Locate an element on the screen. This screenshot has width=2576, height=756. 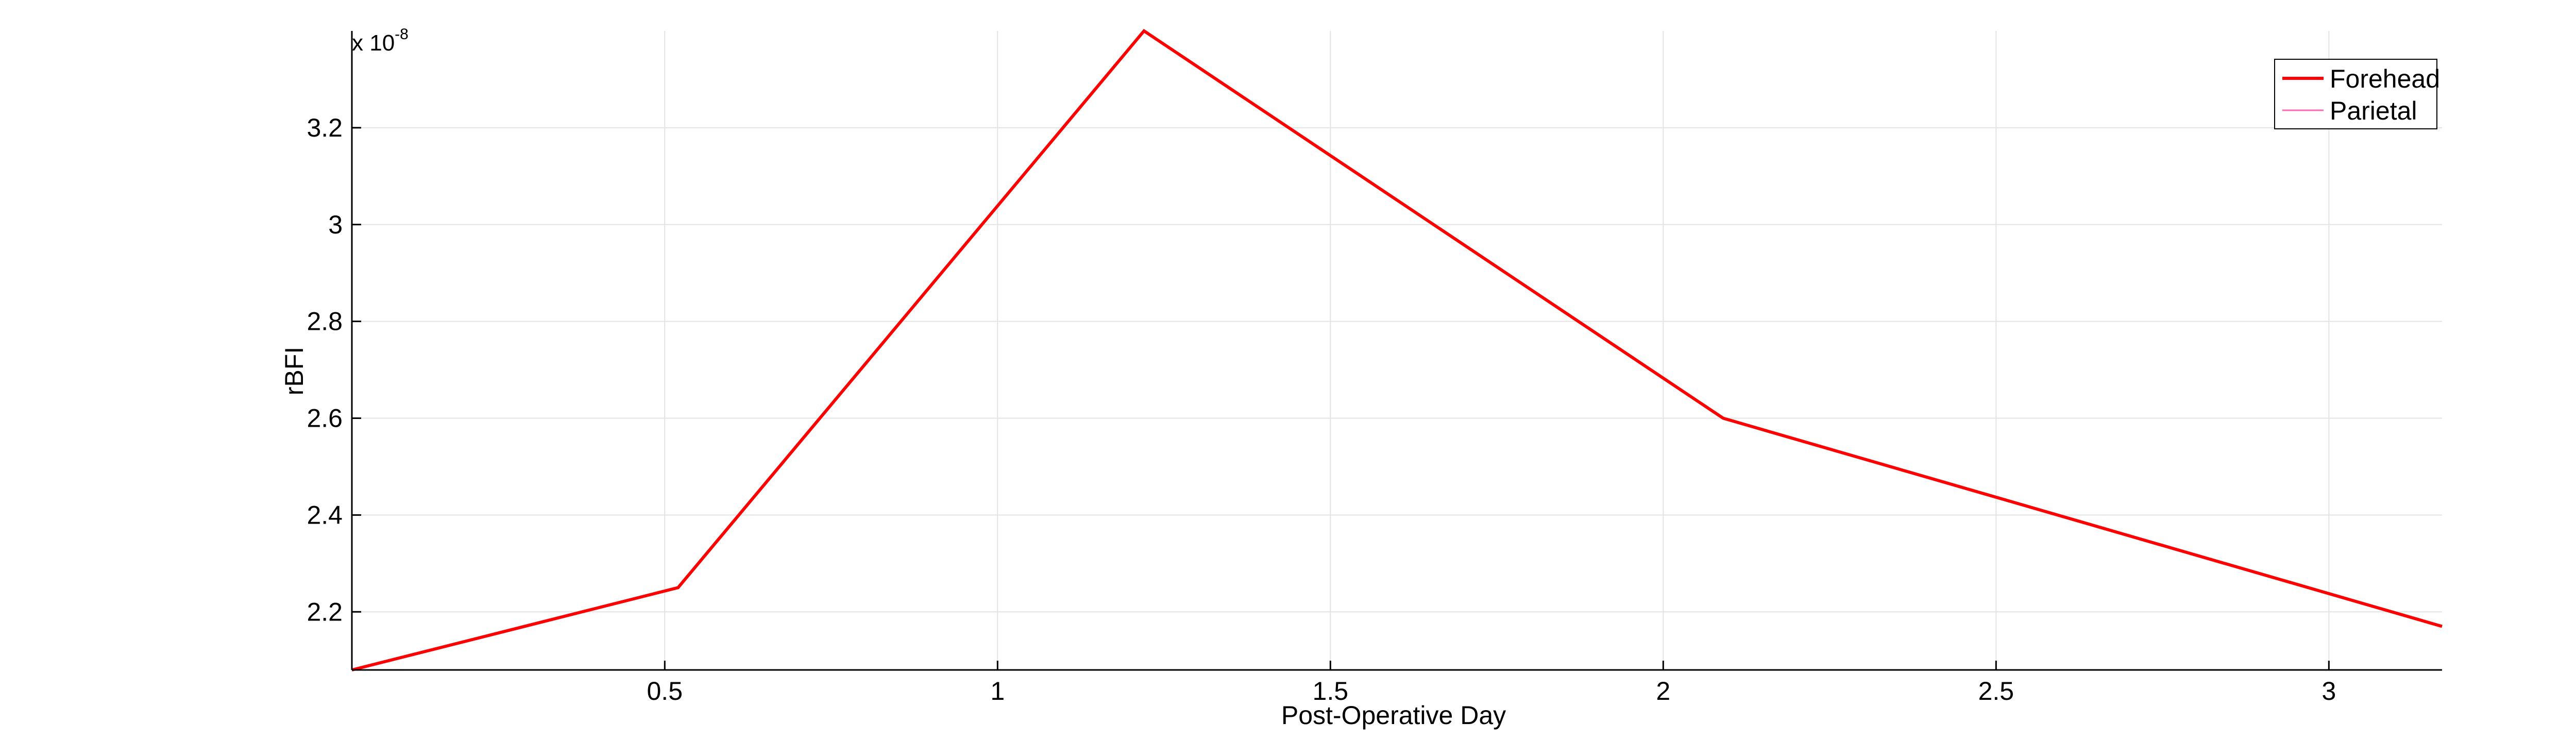
y-axis-label: rBFI is located at coordinates (294, 371).